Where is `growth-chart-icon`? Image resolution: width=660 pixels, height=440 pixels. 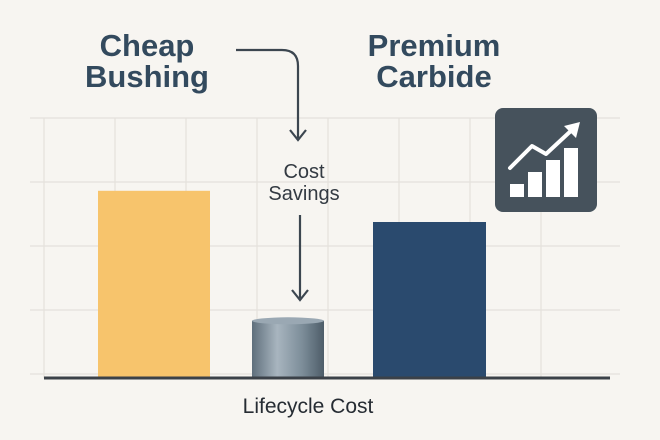
growth-chart-icon is located at coordinates (546, 160).